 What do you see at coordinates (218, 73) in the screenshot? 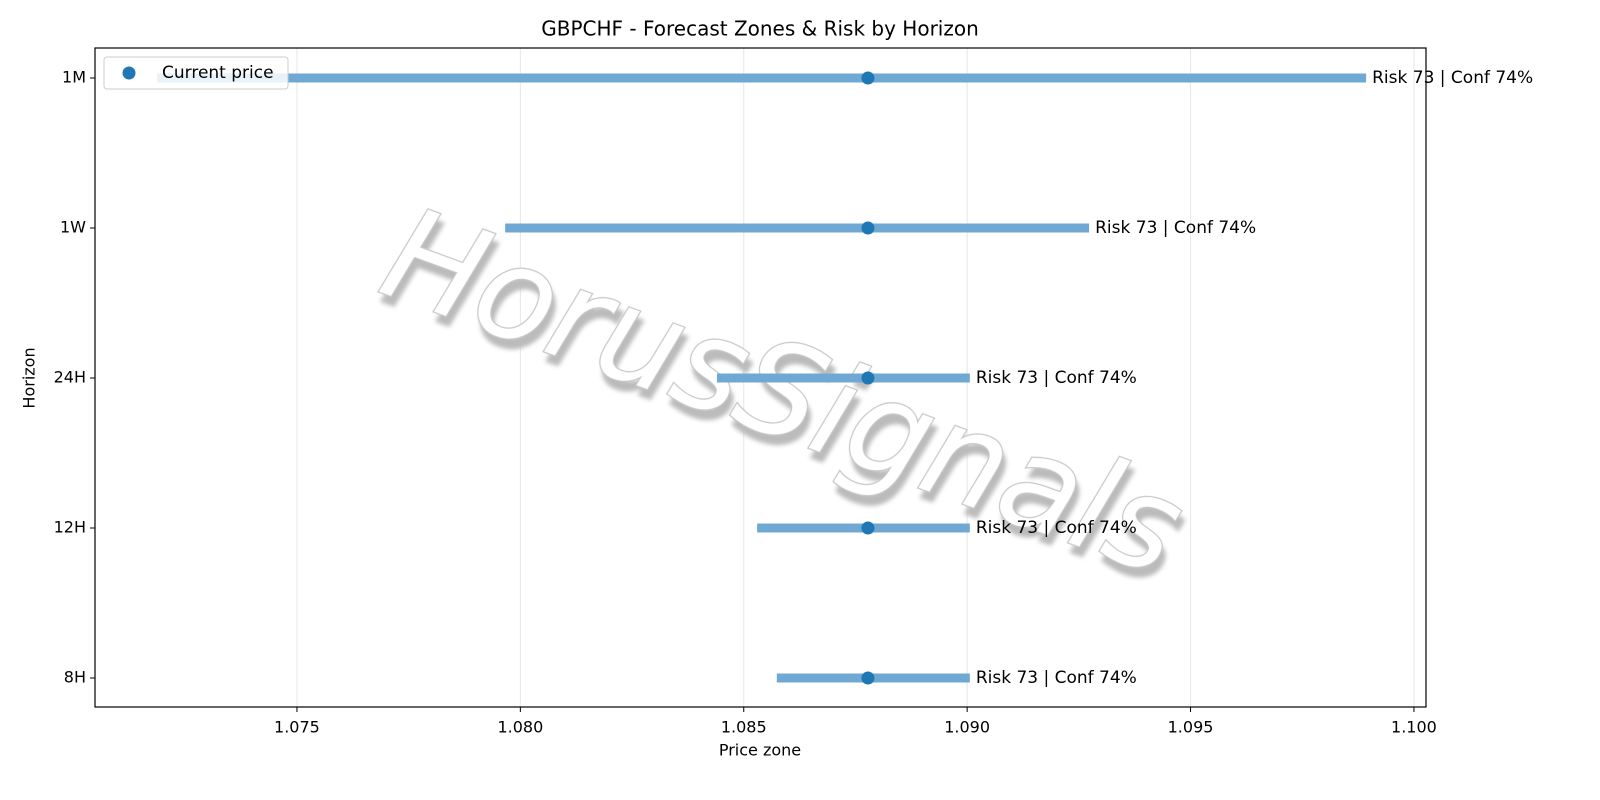
I see `legend-label: Current price` at bounding box center [218, 73].